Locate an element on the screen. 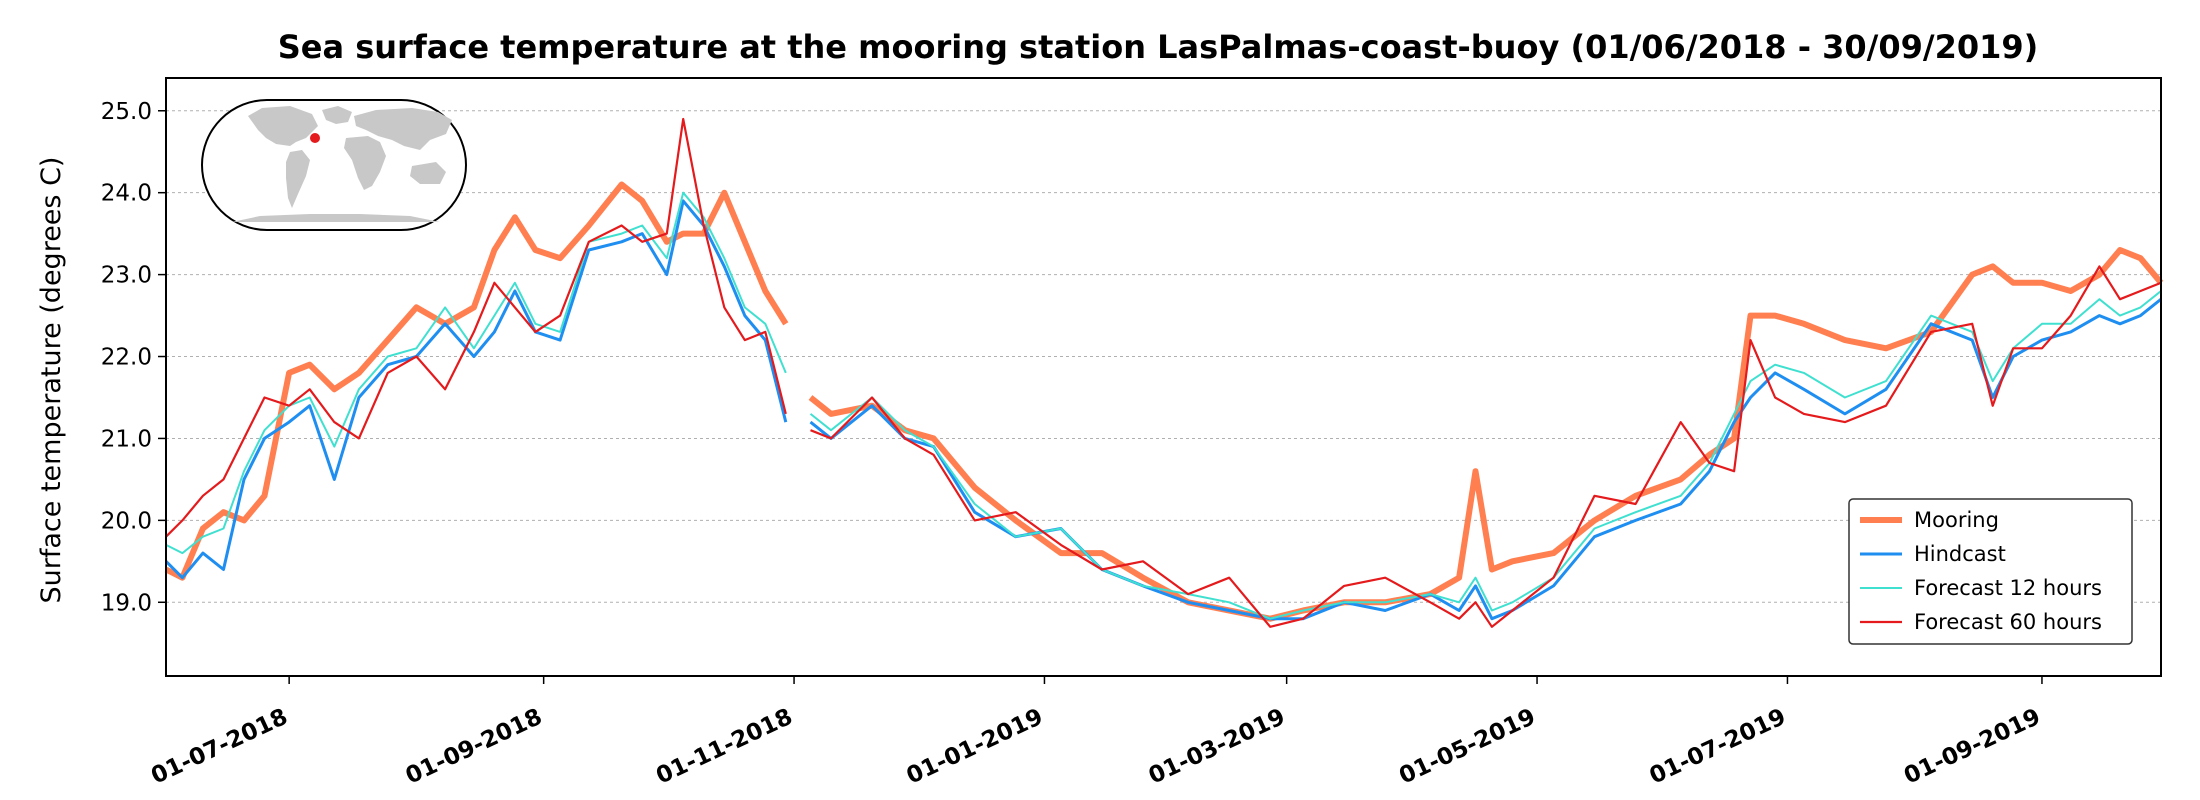  x-tick-label: 01-05-2019 is located at coordinates (1467, 747).